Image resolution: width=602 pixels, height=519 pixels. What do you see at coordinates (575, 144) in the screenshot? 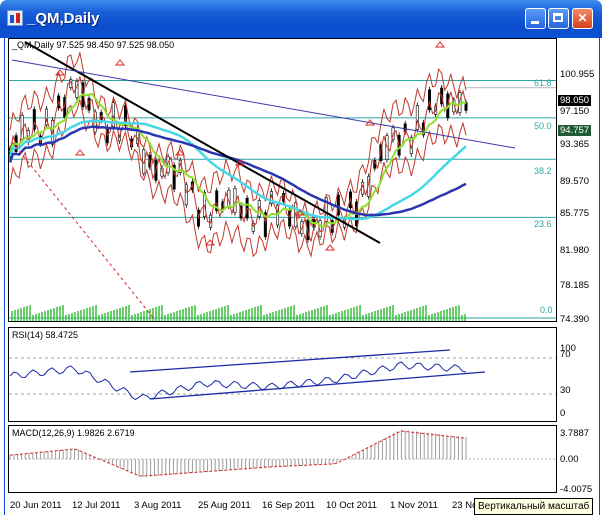
I see `price-tick: 93.365` at bounding box center [575, 144].